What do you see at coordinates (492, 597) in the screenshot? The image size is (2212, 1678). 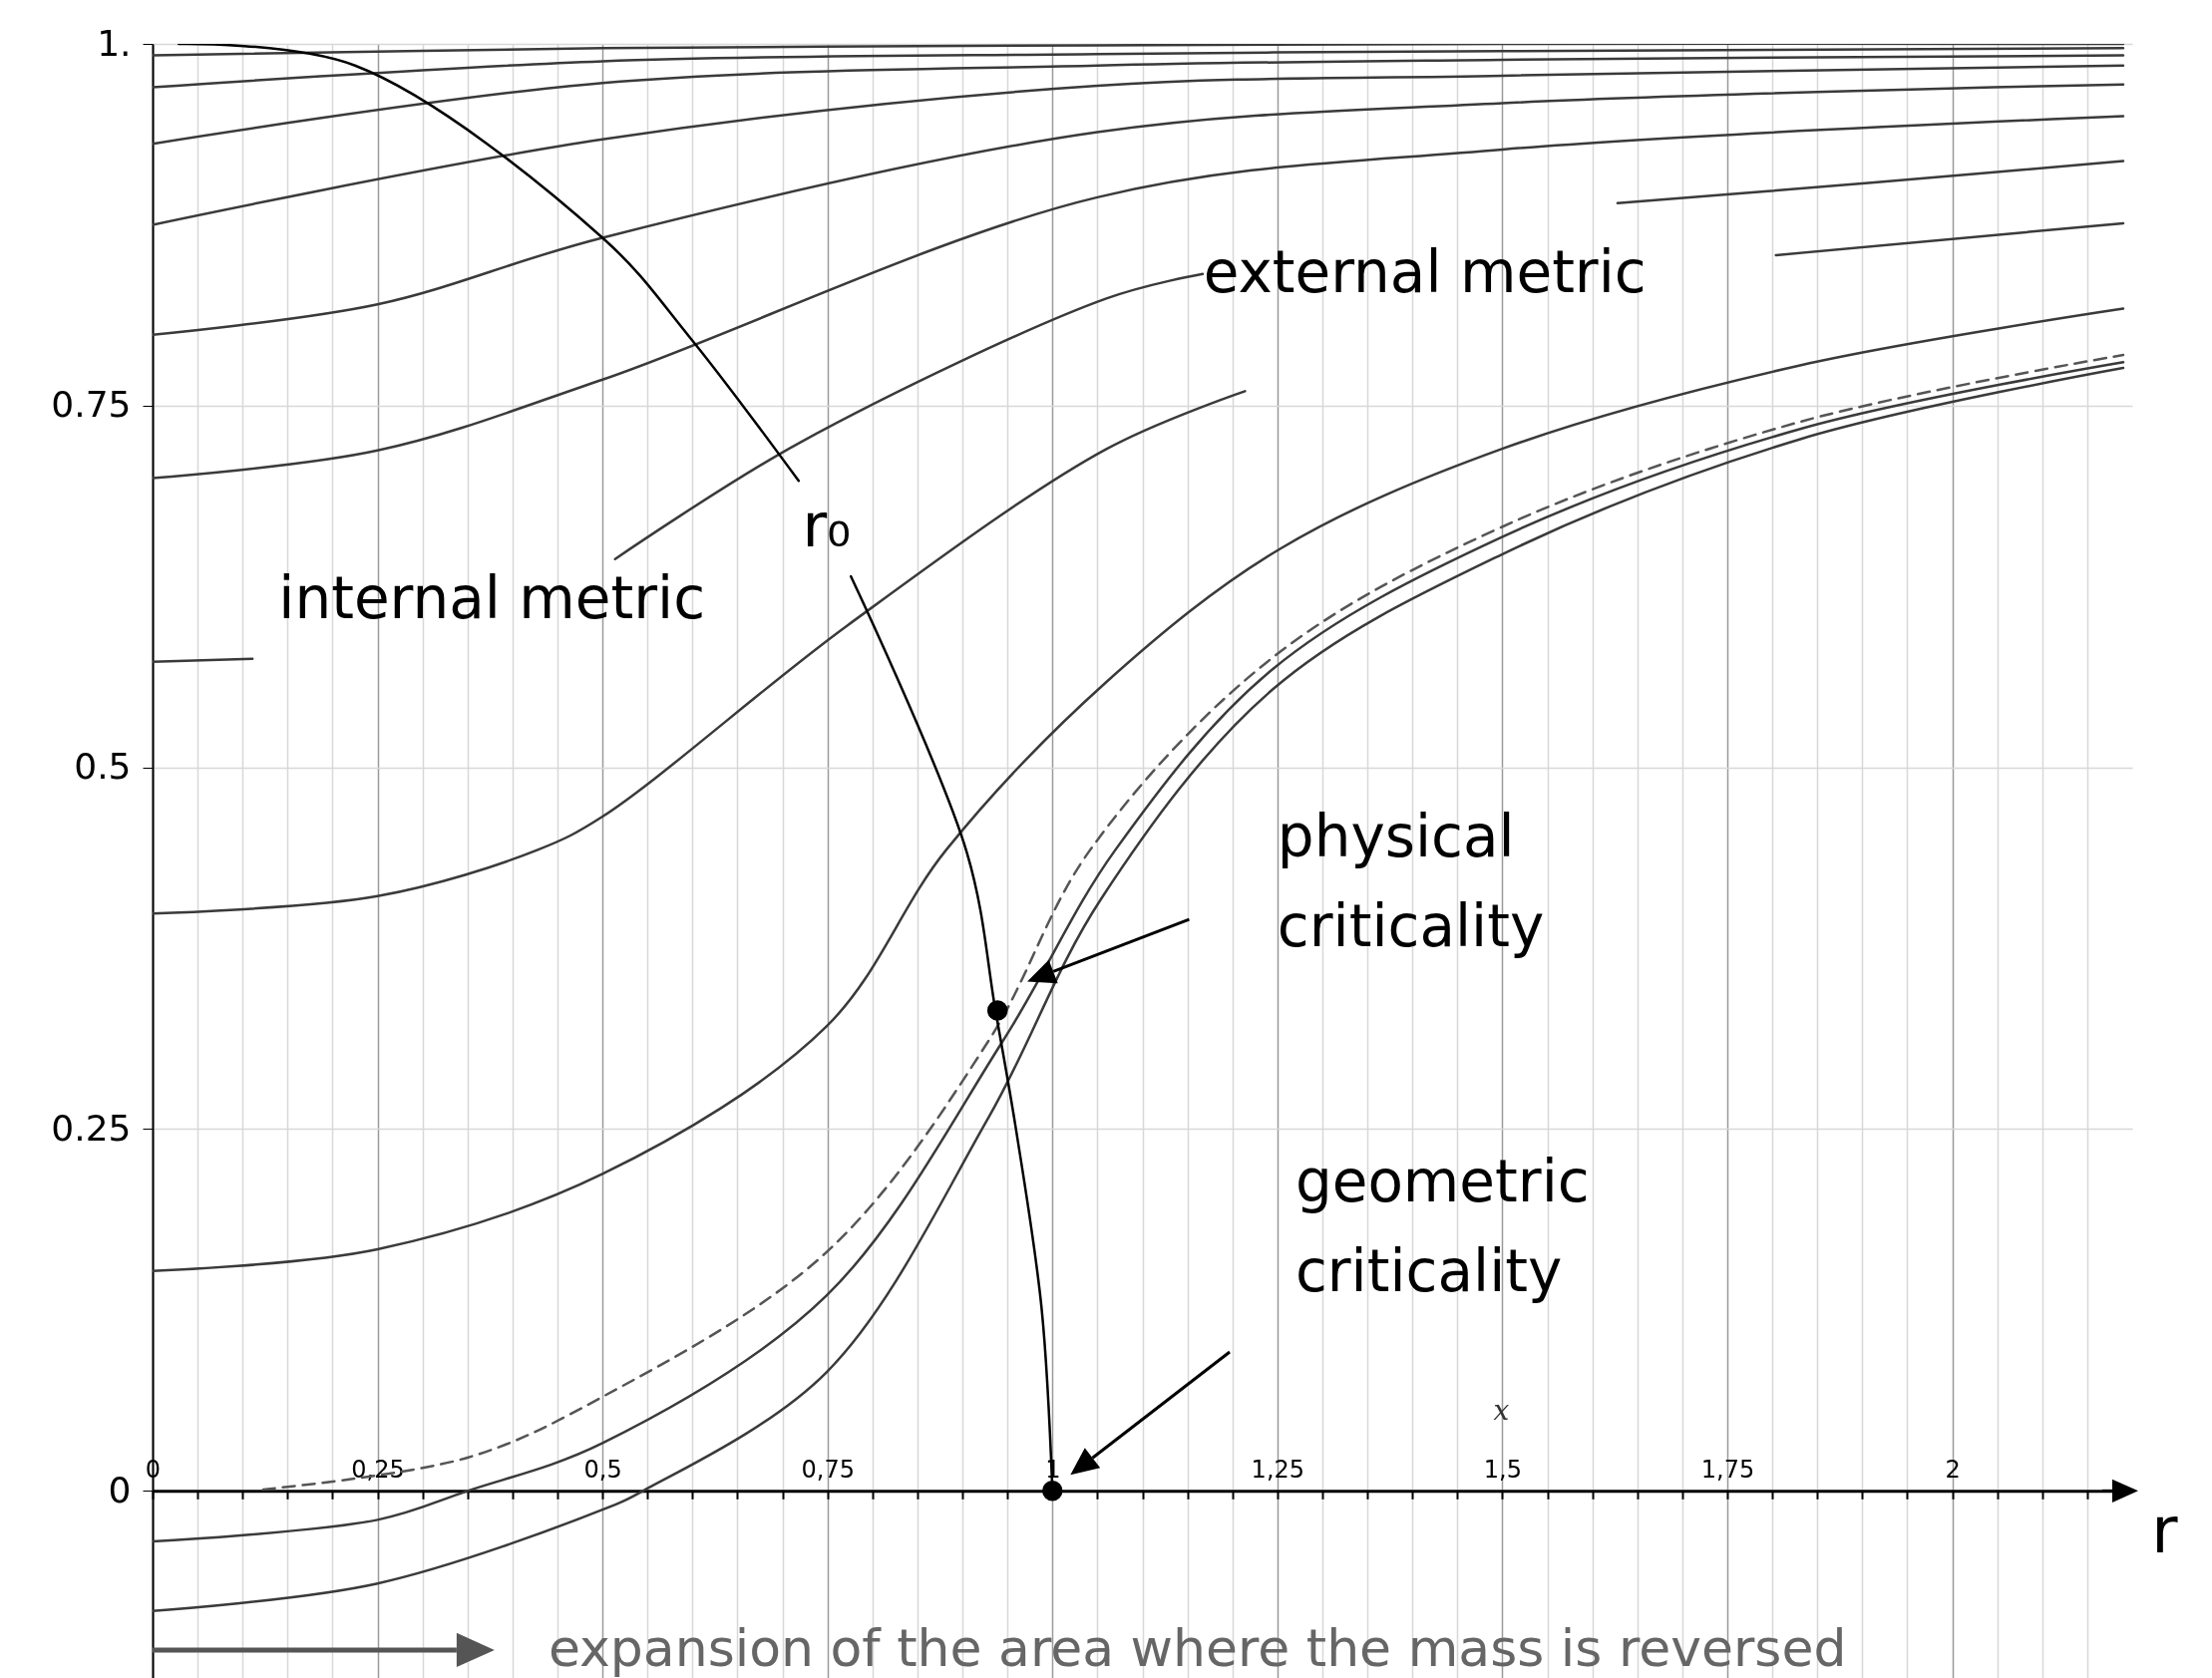 I see `annotation: internal metric` at bounding box center [492, 597].